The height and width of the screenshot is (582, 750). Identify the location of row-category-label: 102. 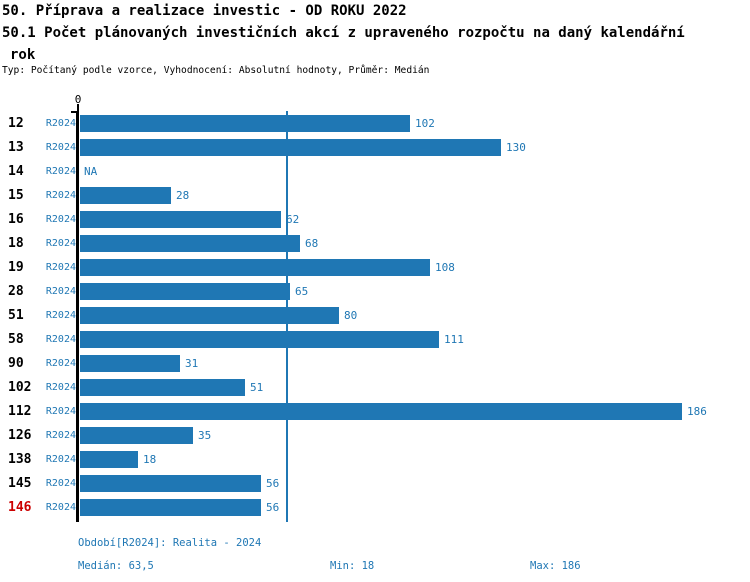
(20, 387).